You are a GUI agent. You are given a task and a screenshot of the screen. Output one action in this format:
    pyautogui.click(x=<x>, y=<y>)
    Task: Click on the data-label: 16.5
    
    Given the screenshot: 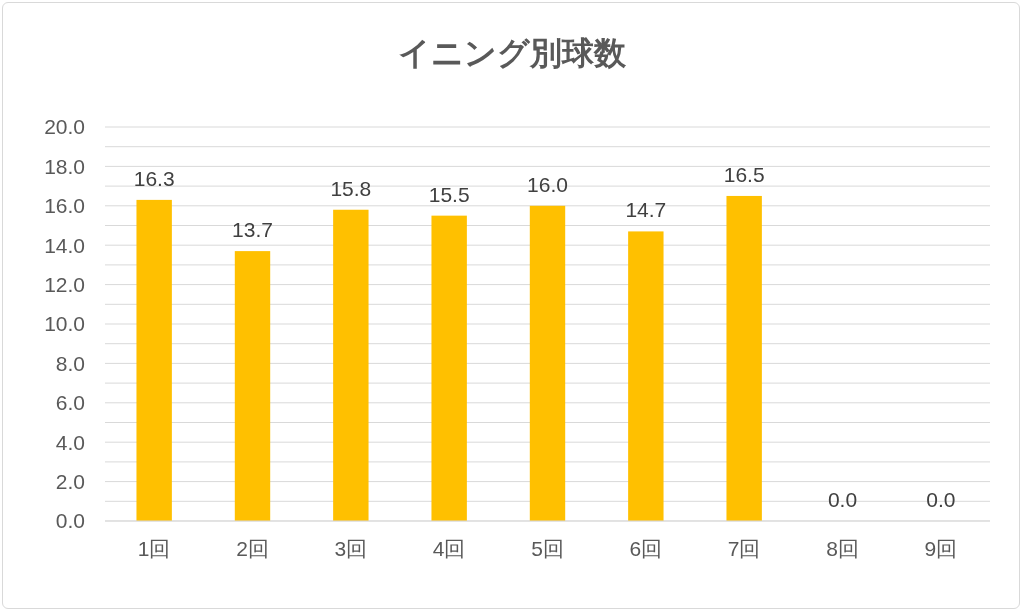 What is the action you would take?
    pyautogui.click(x=744, y=174)
    